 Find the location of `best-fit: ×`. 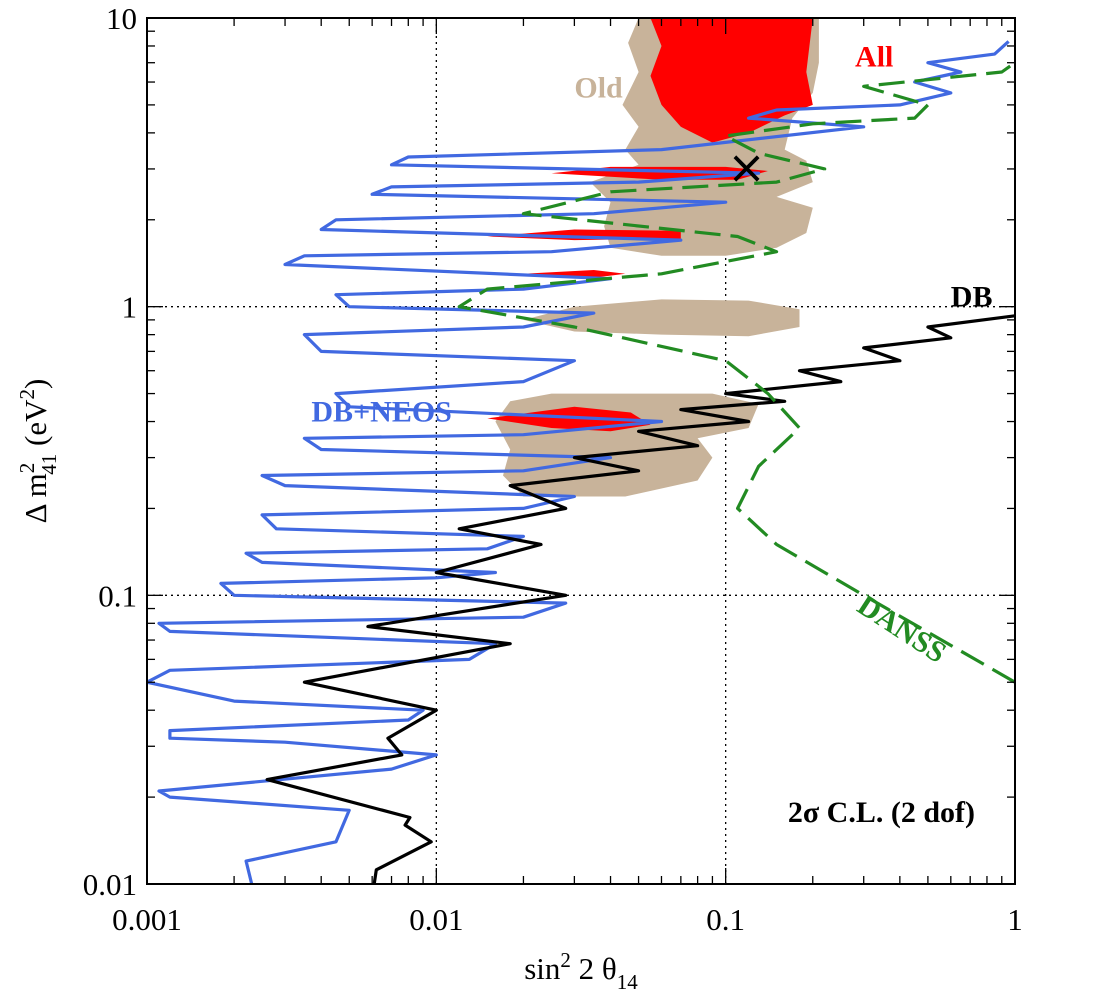

best-fit: × is located at coordinates (746, 167).